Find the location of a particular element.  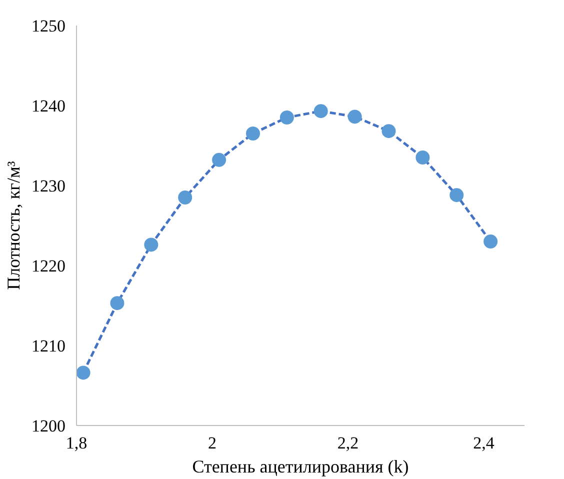

y-tick-label: 1220 is located at coordinates (49, 266).